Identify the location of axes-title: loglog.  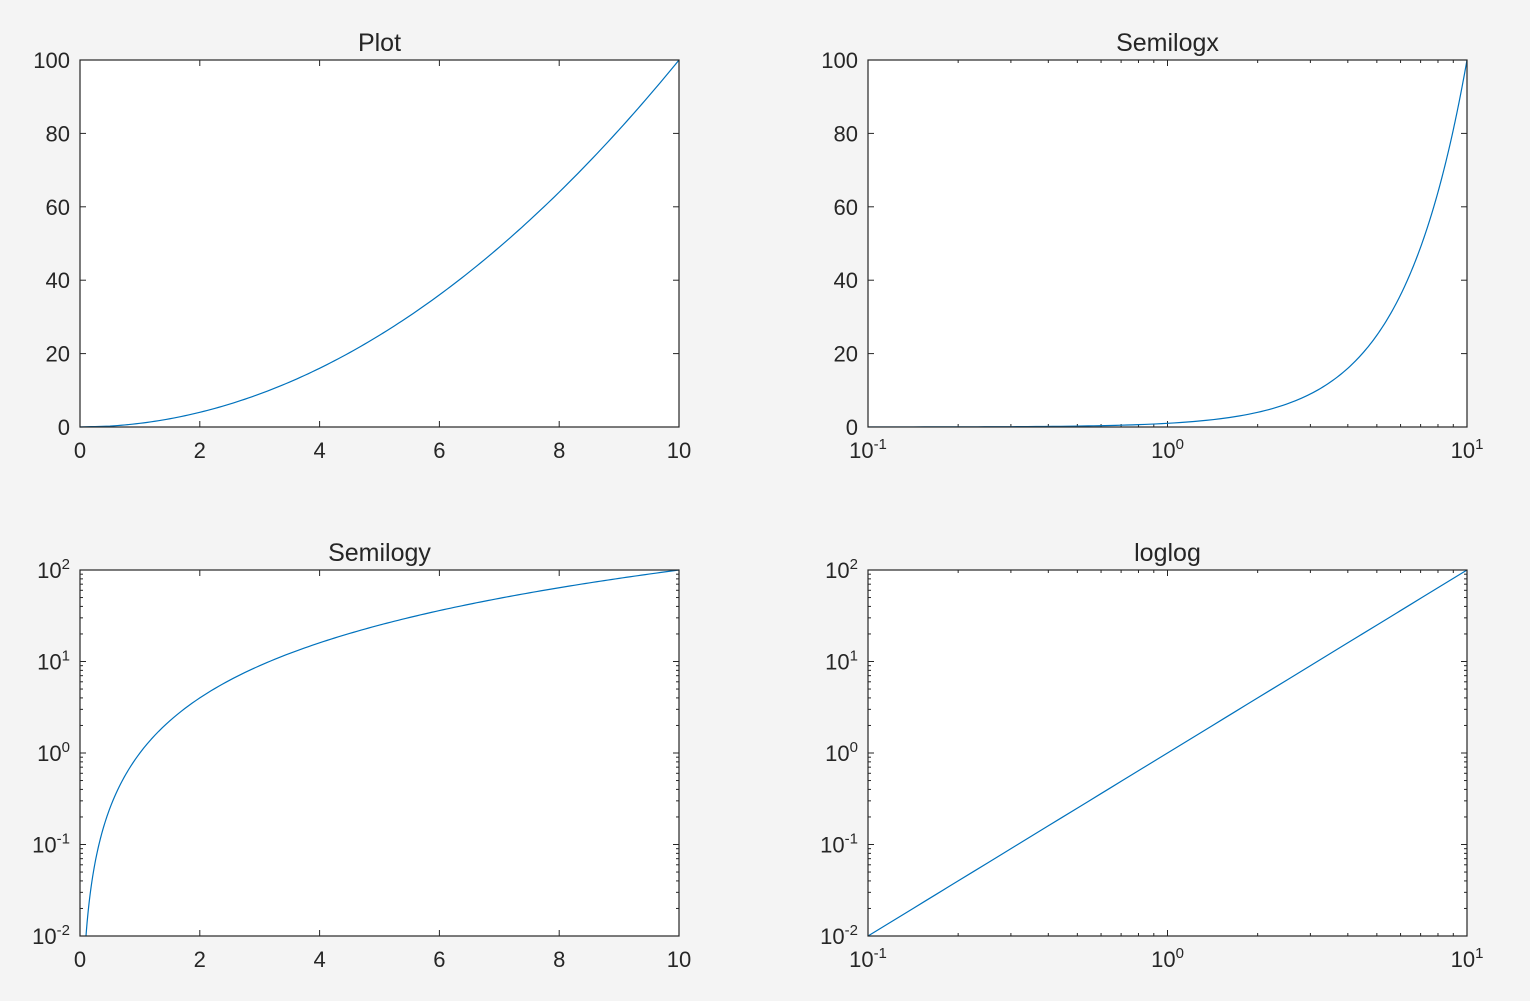
(1167, 553).